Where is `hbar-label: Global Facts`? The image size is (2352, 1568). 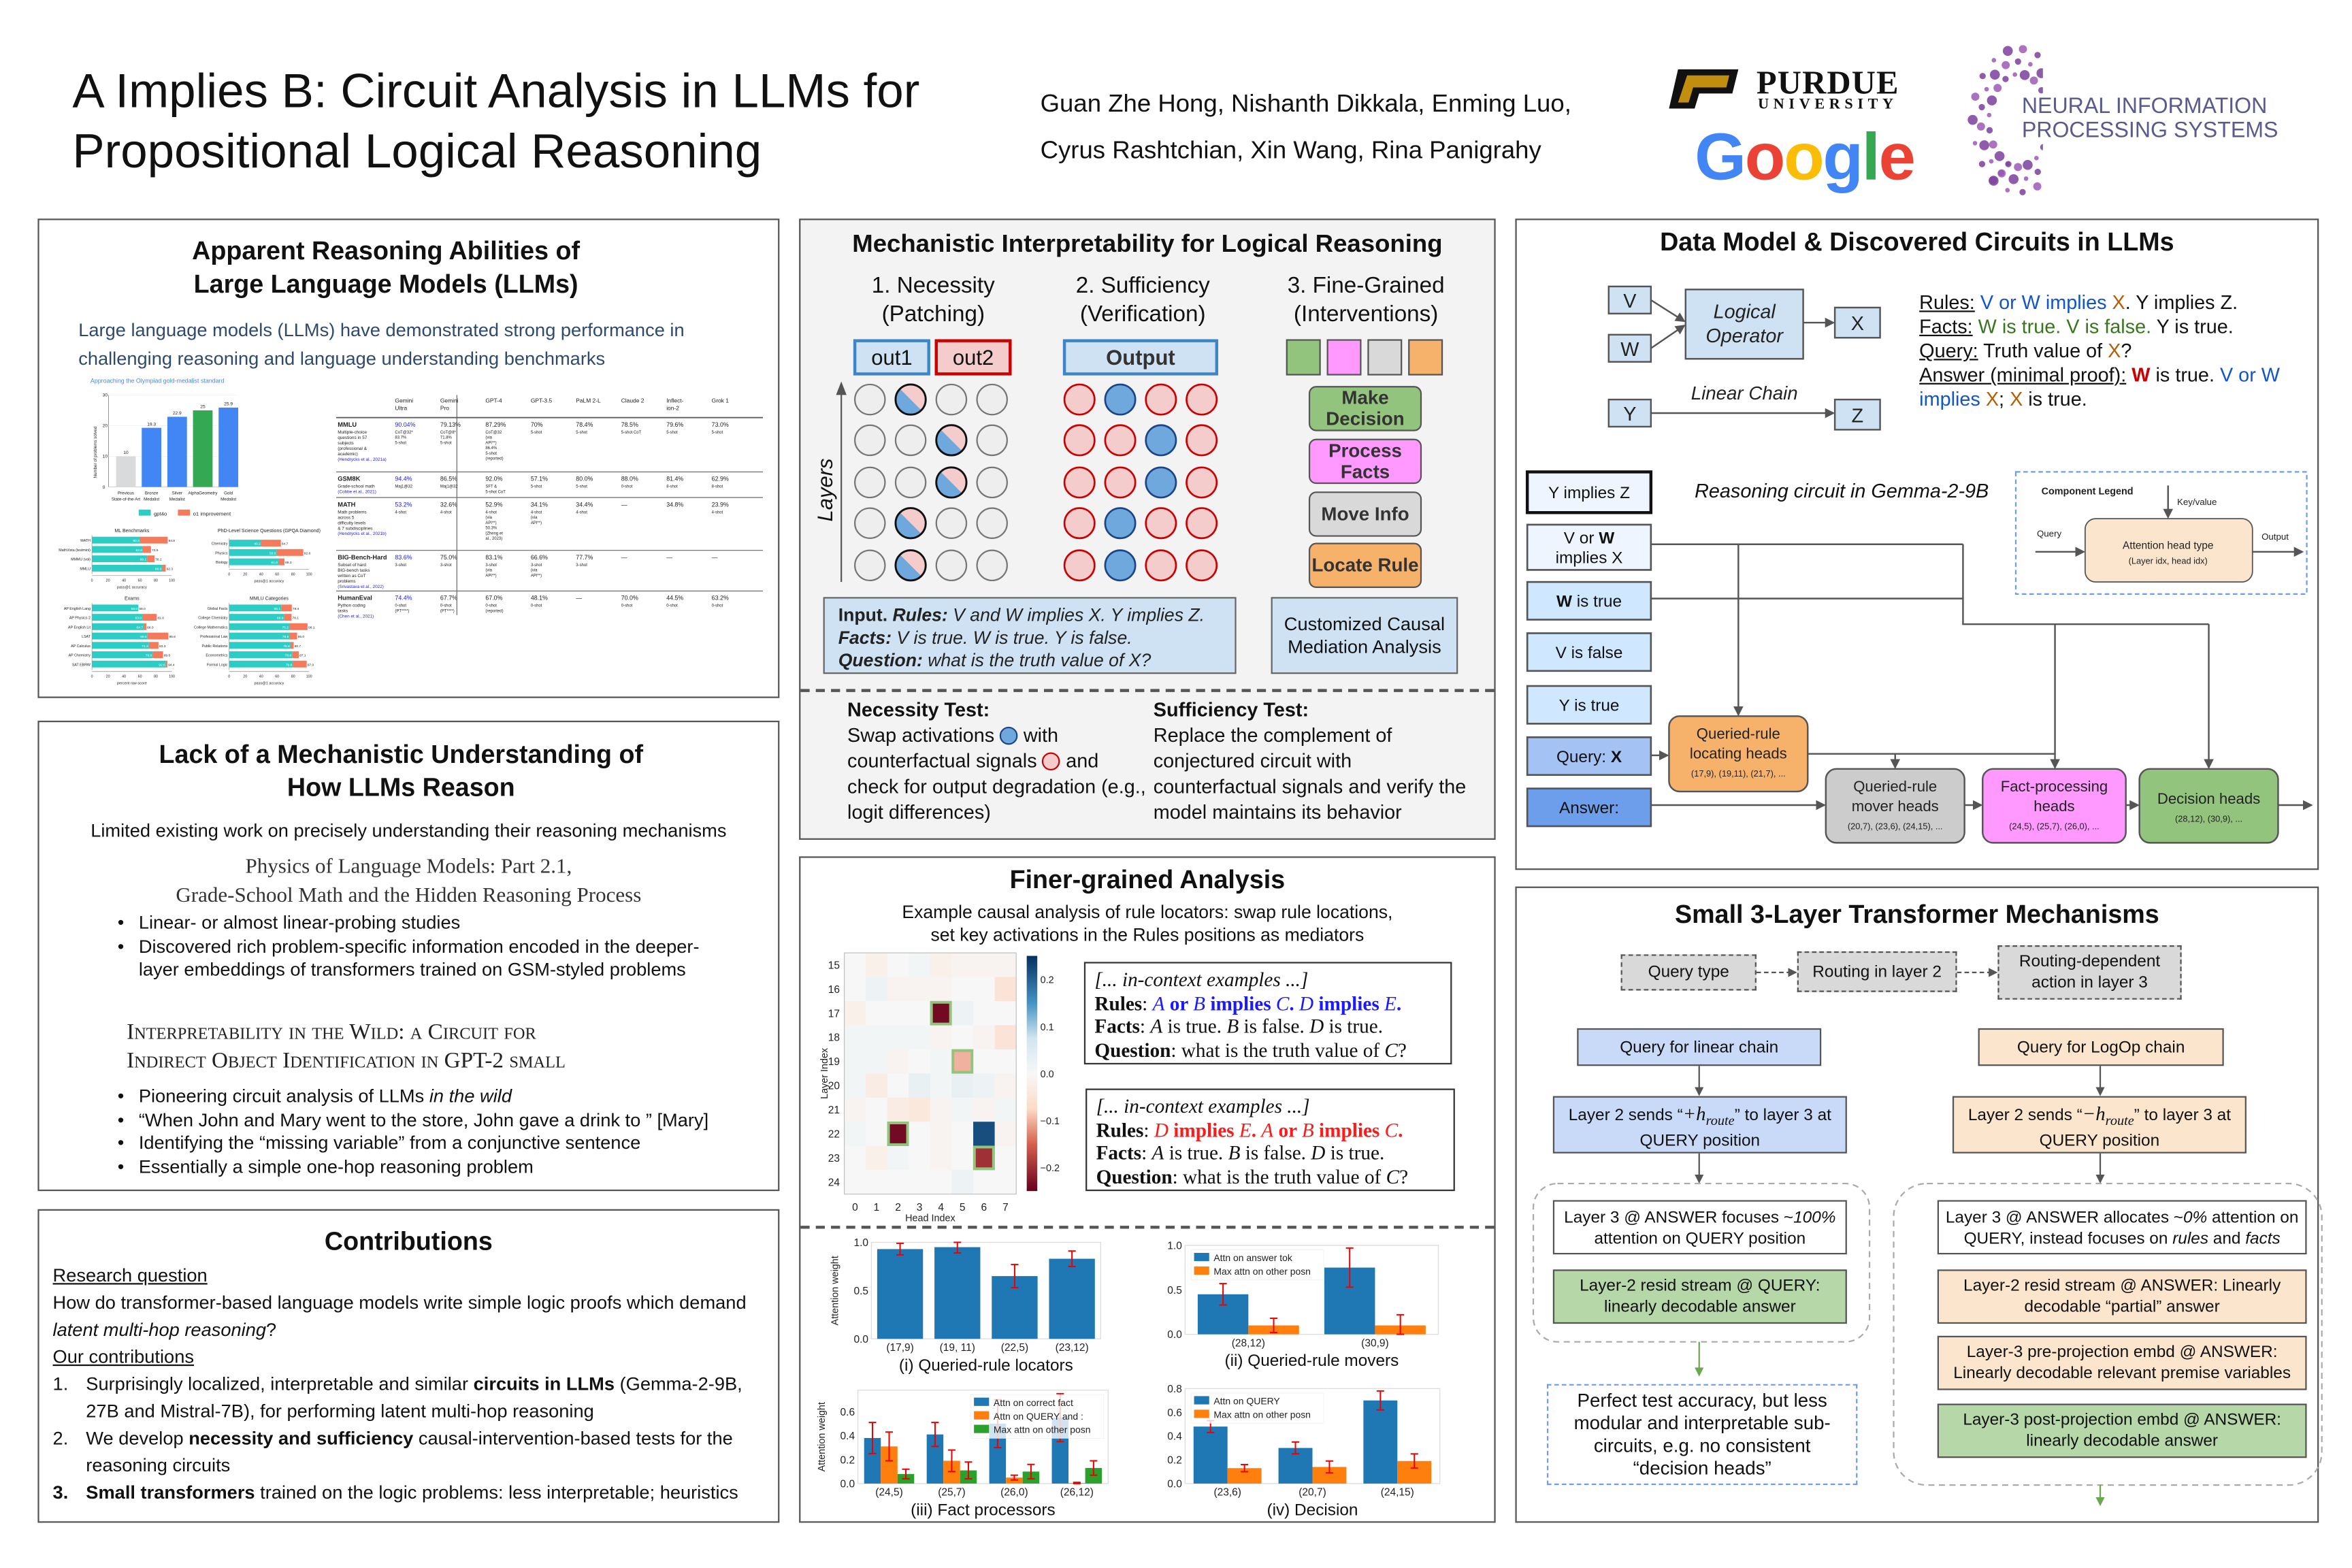
hbar-label: Global Facts is located at coordinates (218, 609).